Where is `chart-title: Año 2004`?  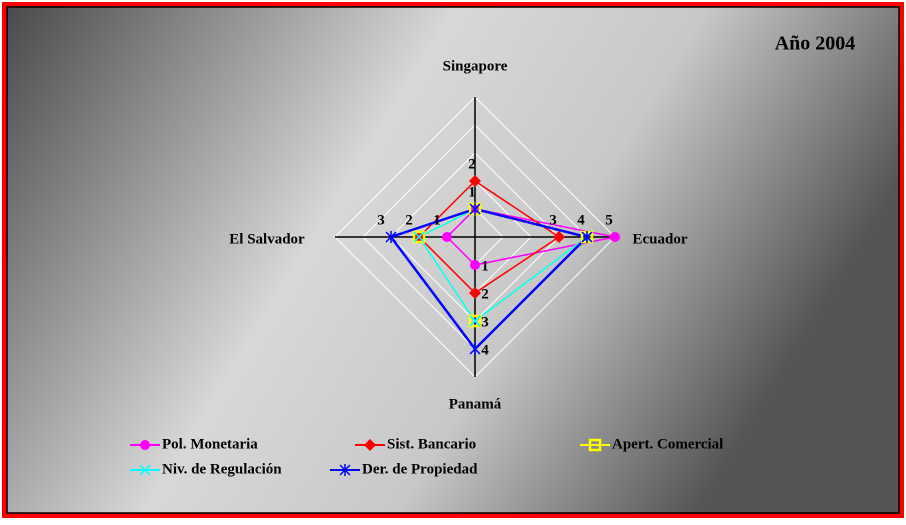 chart-title: Año 2004 is located at coordinates (815, 44).